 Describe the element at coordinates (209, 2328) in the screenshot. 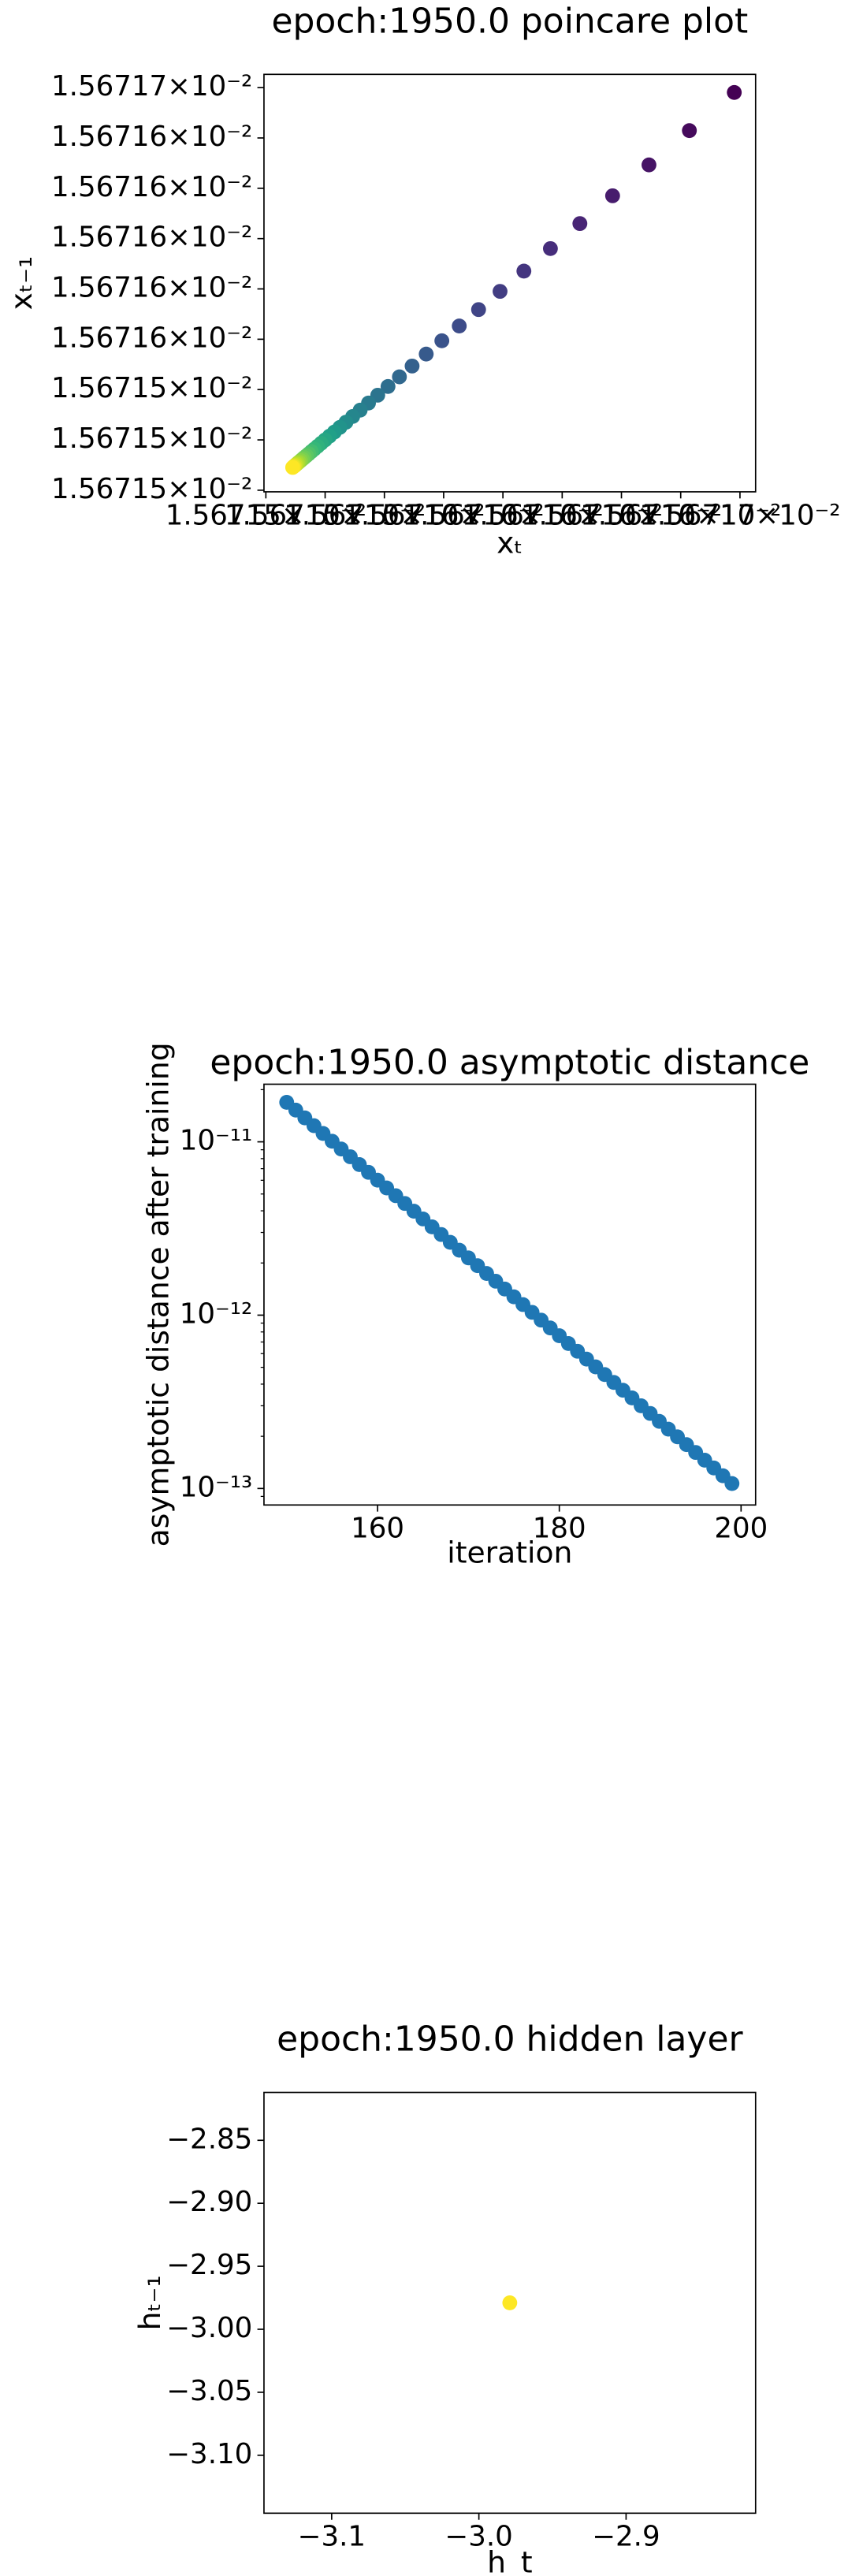

I see `y-tick-label: −3.00` at that location.